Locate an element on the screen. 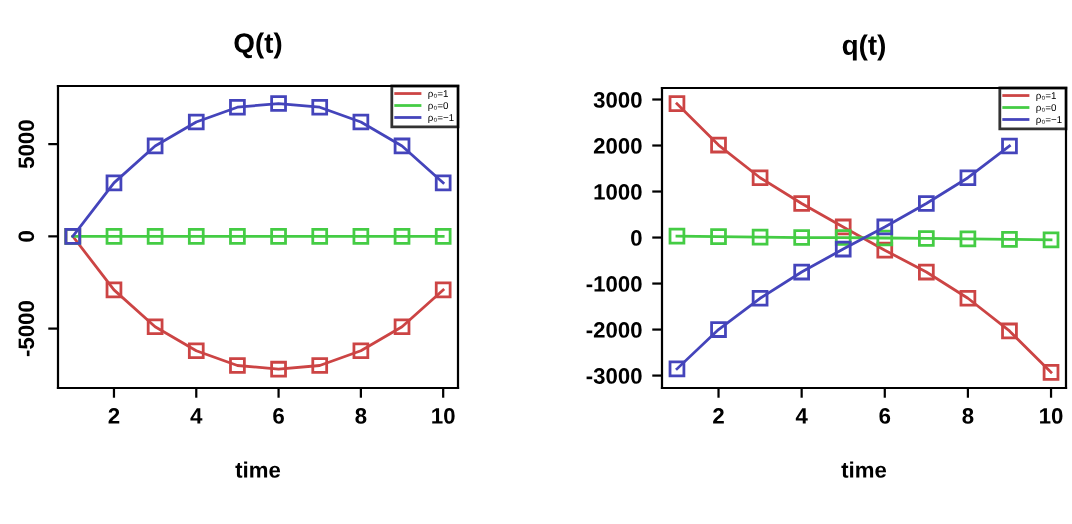  chart-title: q(t) is located at coordinates (863, 47).